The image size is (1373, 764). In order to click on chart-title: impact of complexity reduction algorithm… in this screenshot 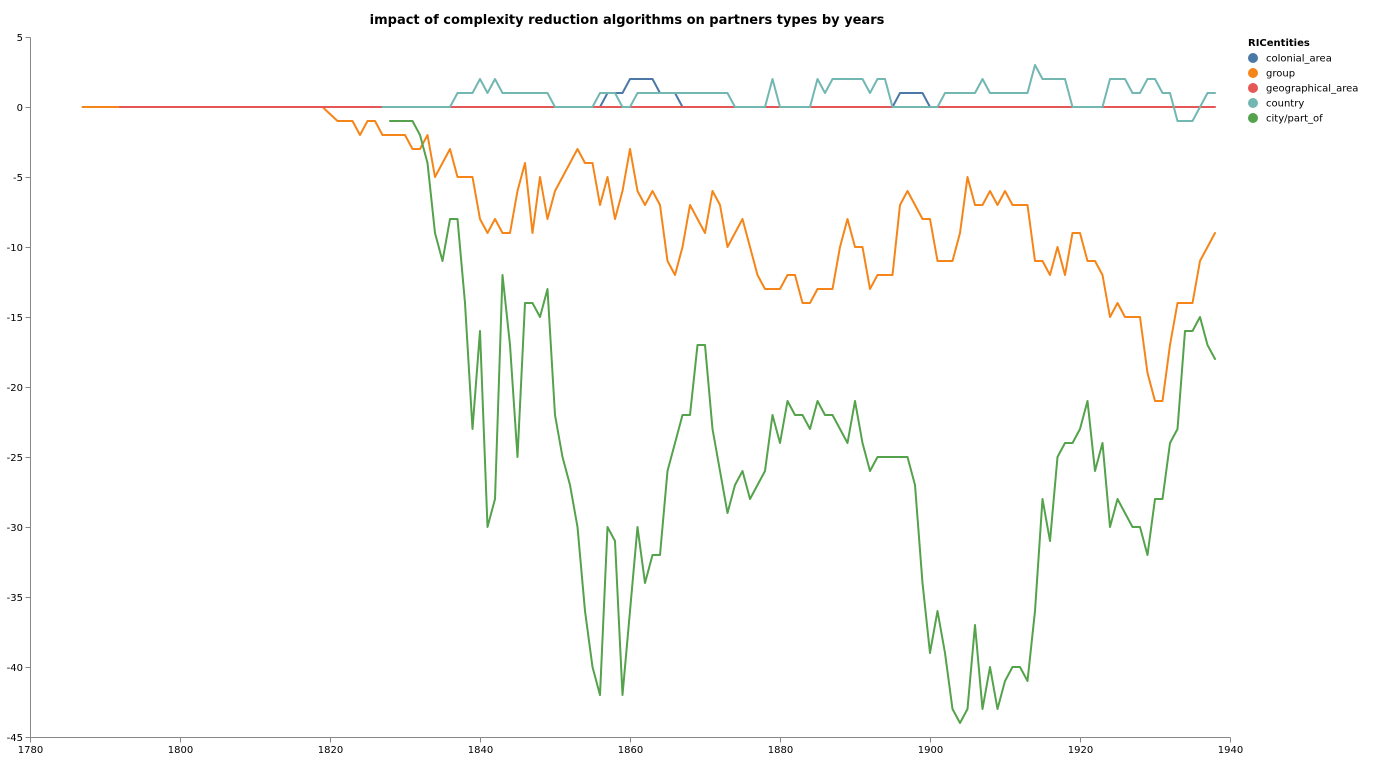, I will do `click(627, 20)`.